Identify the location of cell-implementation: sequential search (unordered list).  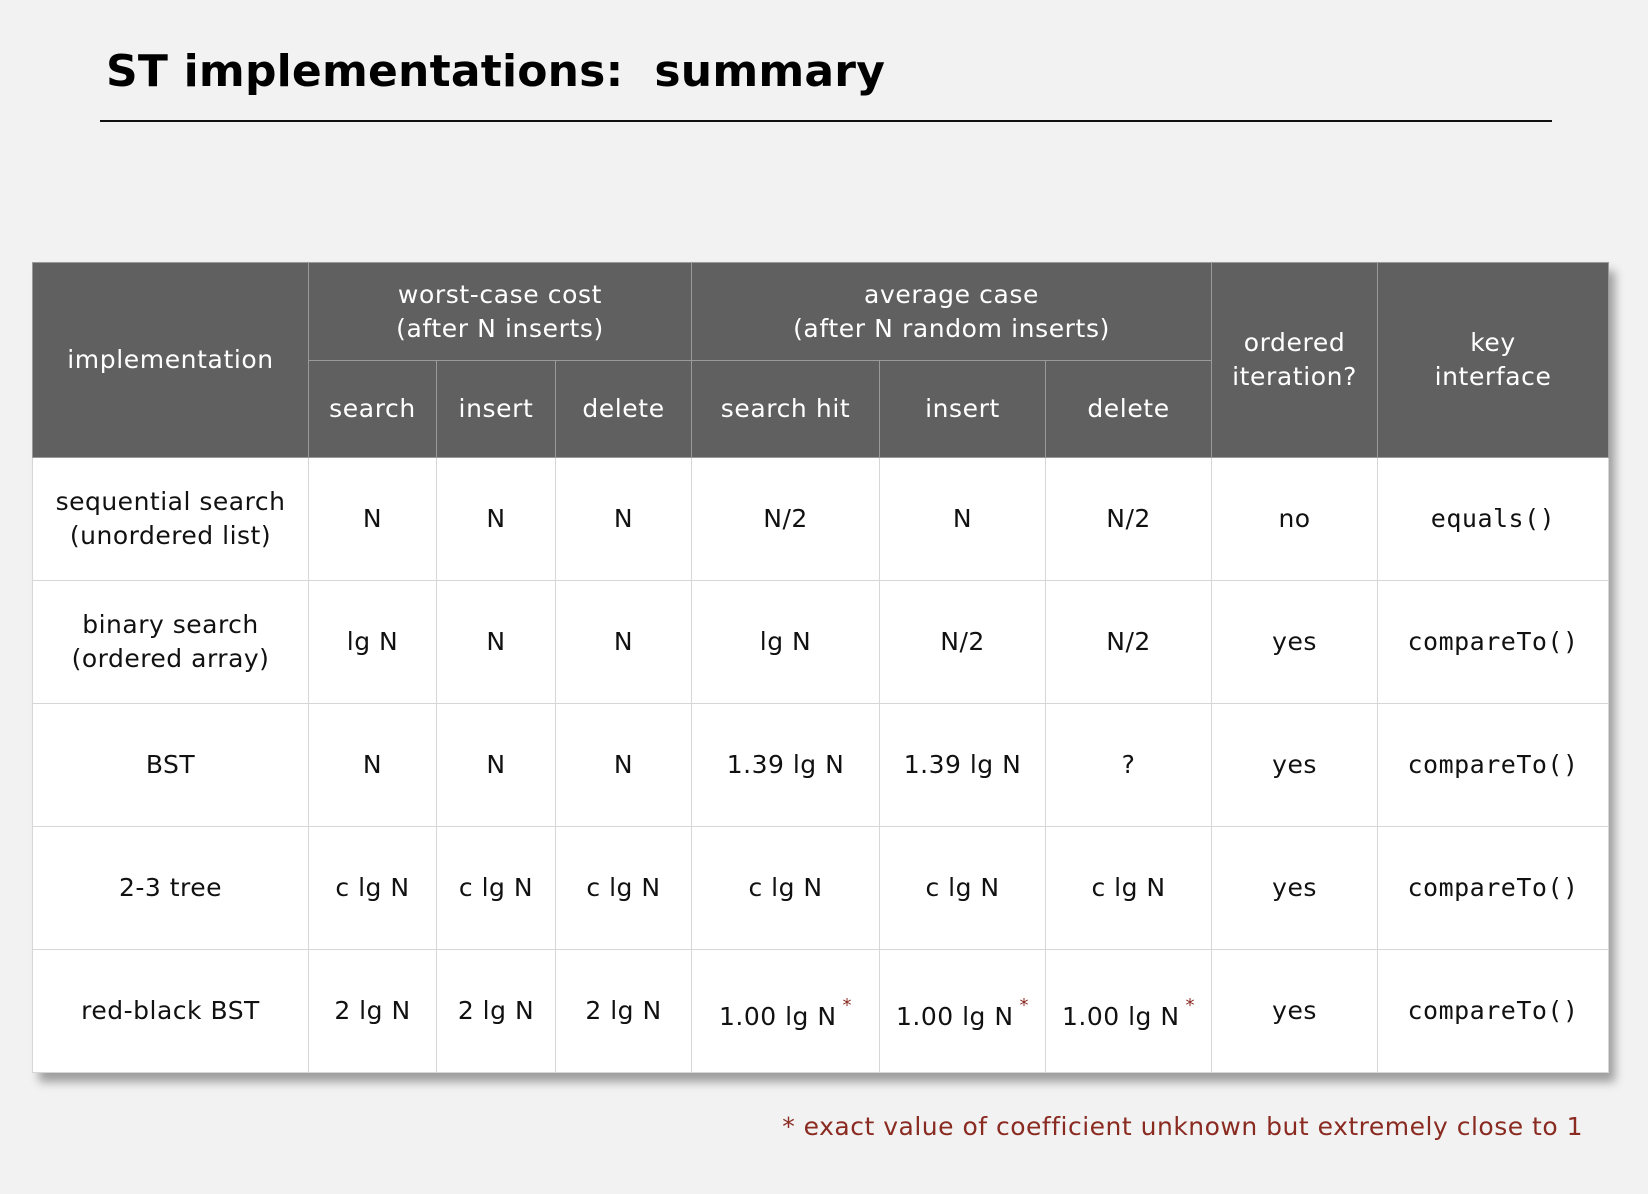
(170, 519).